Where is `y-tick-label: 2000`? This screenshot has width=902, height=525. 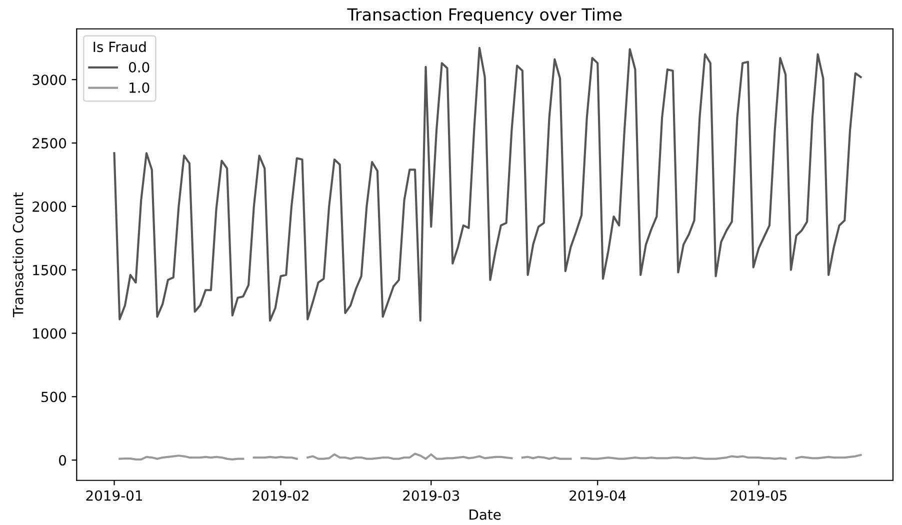 y-tick-label: 2000 is located at coordinates (49, 206).